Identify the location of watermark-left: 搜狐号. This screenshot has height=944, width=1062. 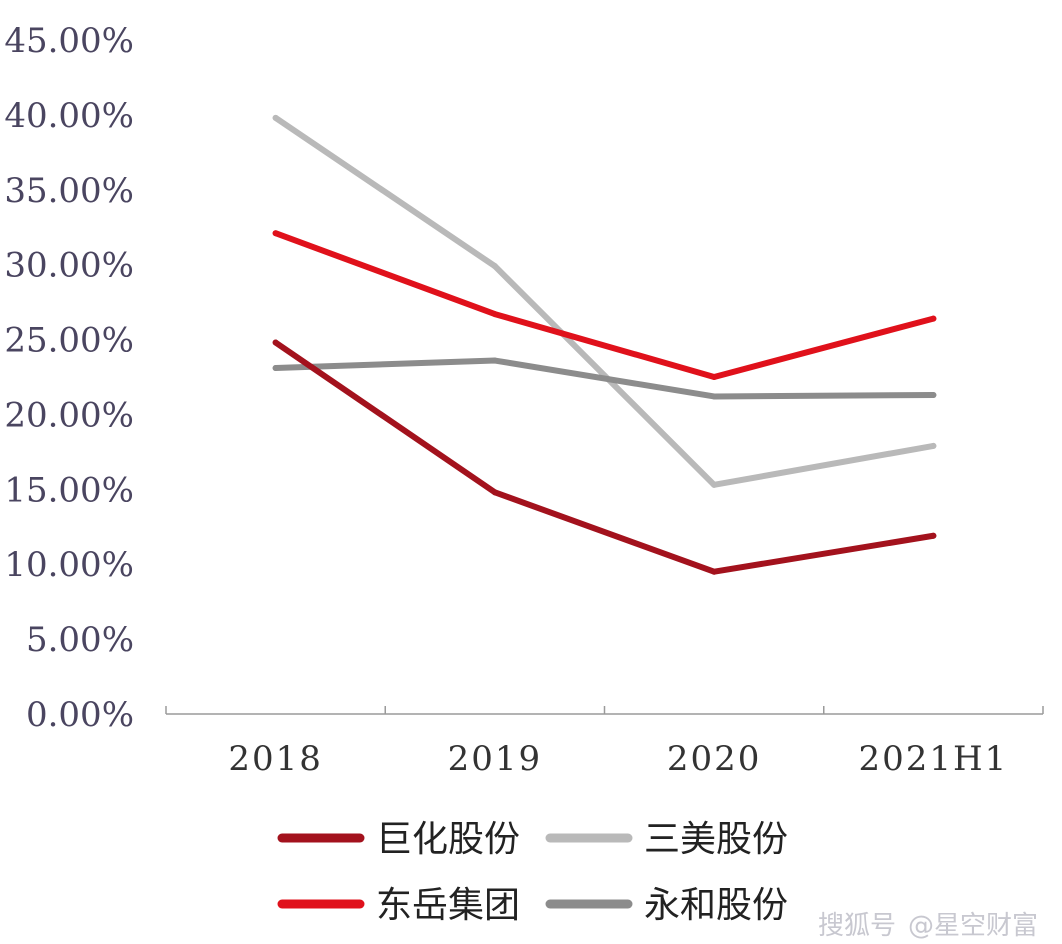
(857, 926).